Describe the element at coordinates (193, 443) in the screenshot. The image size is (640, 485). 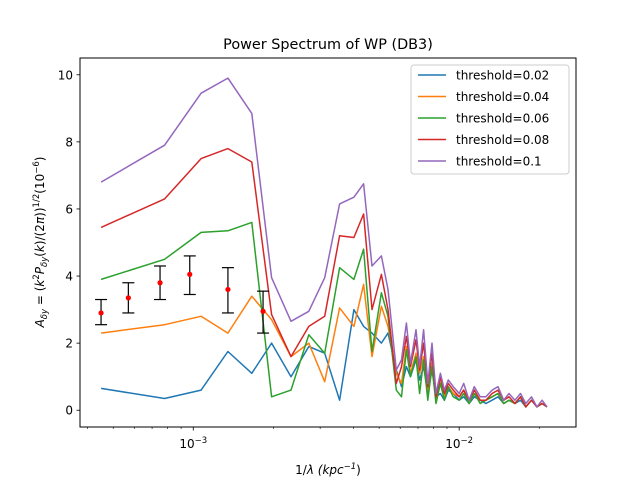
I see `x-tick-label: 10⁻³` at that location.